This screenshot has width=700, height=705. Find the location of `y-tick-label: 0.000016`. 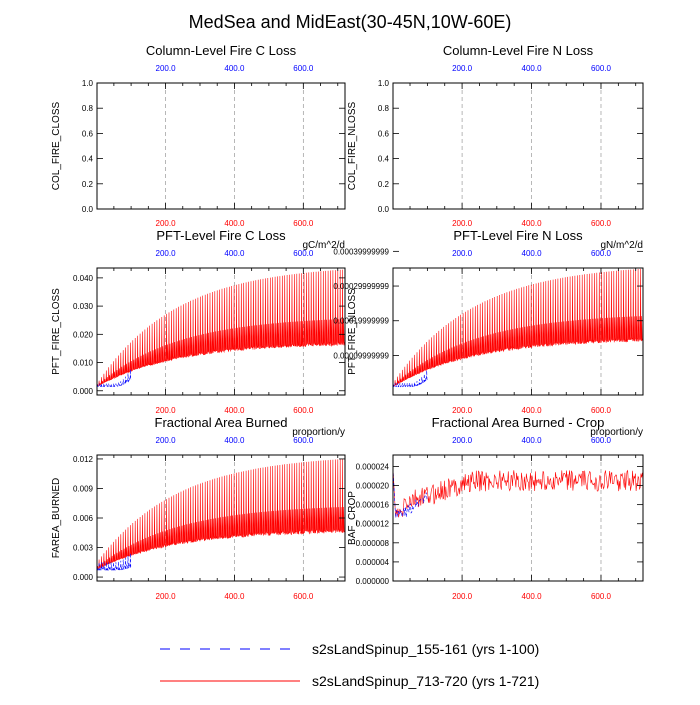

y-tick-label: 0.000016 is located at coordinates (373, 505).